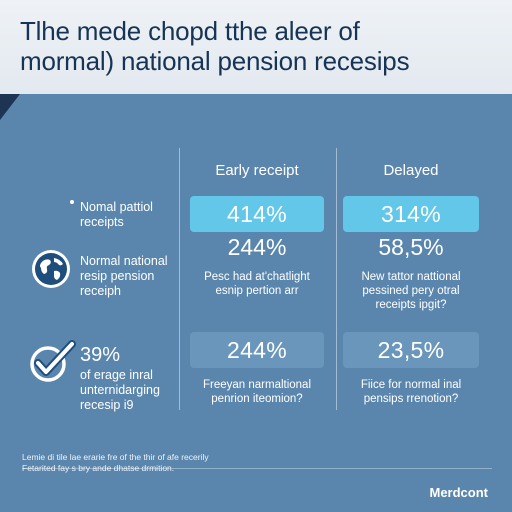  Describe the element at coordinates (257, 170) in the screenshot. I see `column-heading-early: Early receipt` at that location.